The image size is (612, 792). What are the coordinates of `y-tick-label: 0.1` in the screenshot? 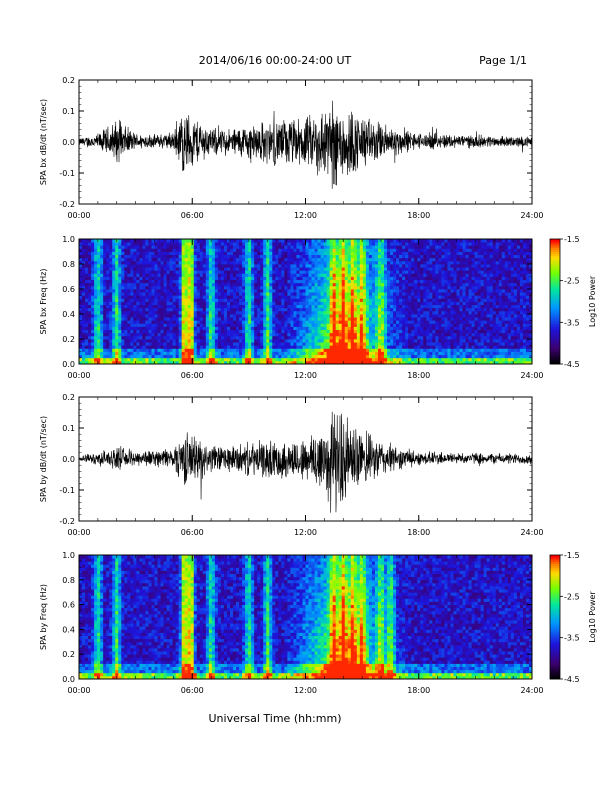 It's located at (68, 111).